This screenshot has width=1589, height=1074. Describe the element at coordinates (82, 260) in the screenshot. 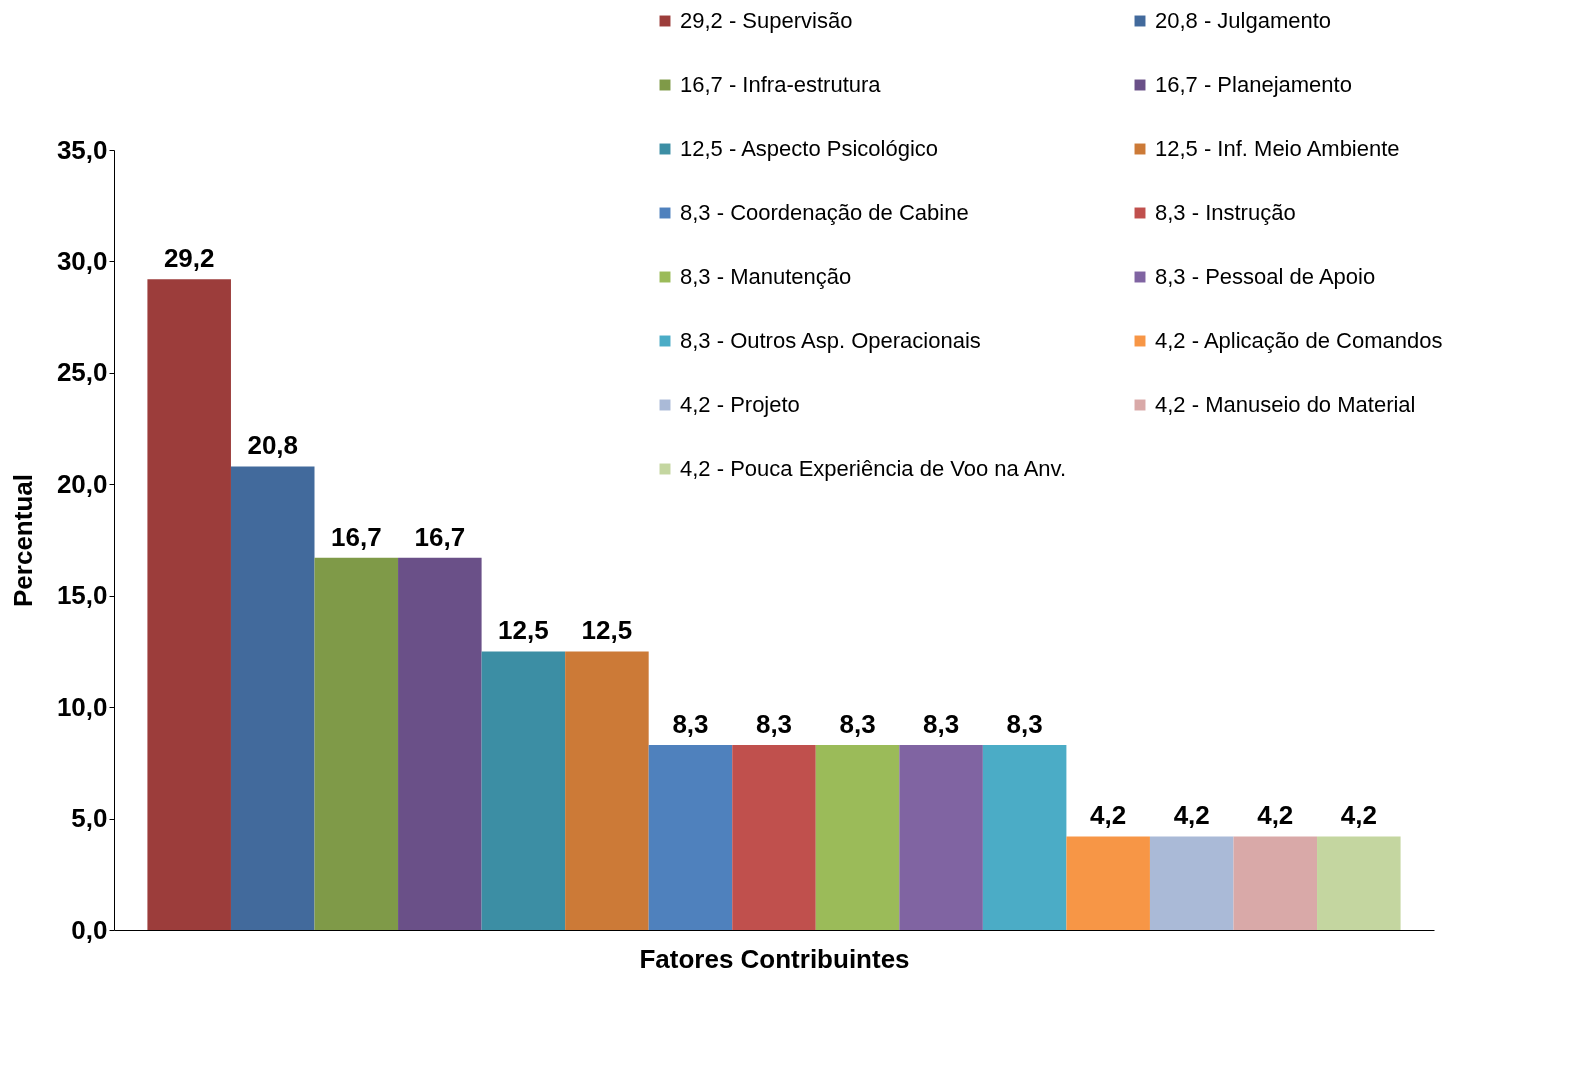

I see `y-tick-label: 30,0` at that location.